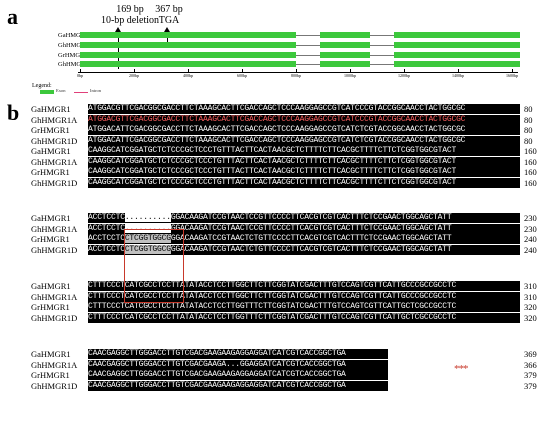 The height and width of the screenshot is (426, 550). What do you see at coordinates (512, 75) in the screenshot?
I see `scale-tick-label: 1600bp` at bounding box center [512, 75].